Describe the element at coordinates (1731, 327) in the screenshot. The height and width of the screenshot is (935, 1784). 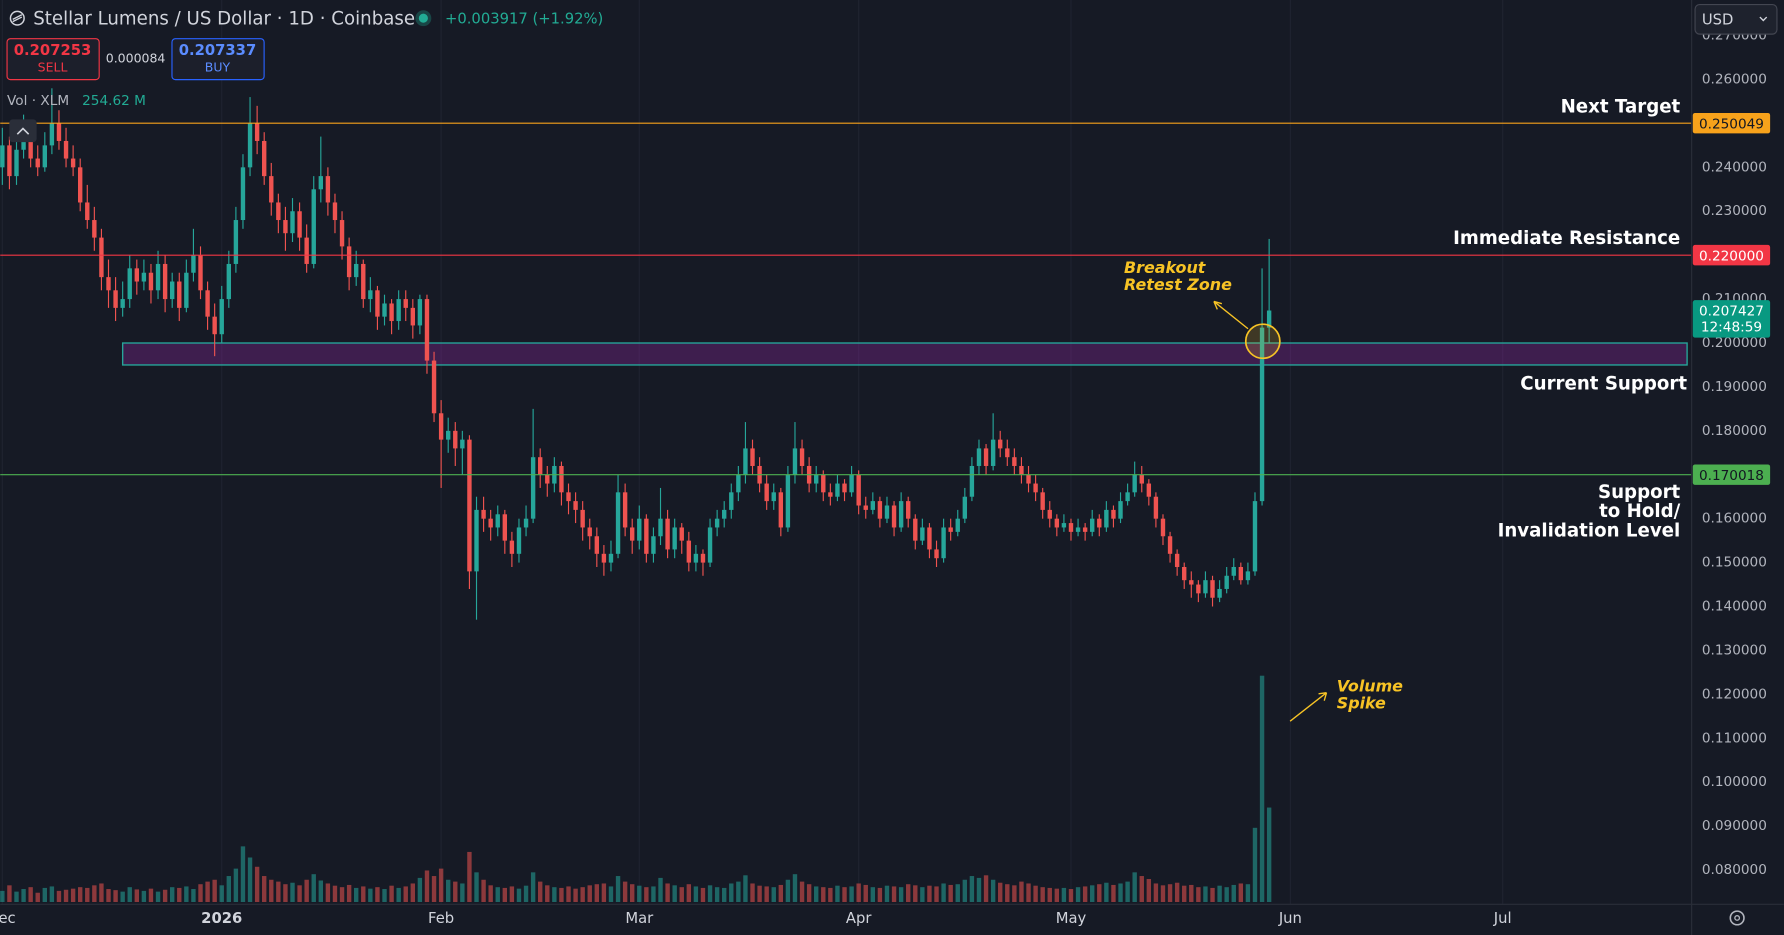
I see `countdown: 12:48:59` at that location.